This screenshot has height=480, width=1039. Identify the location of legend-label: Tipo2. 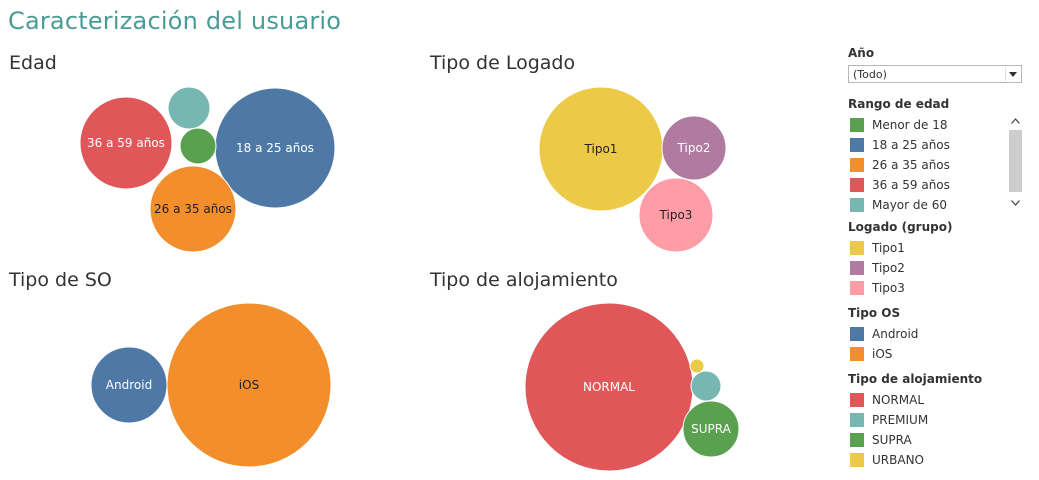
(888, 268).